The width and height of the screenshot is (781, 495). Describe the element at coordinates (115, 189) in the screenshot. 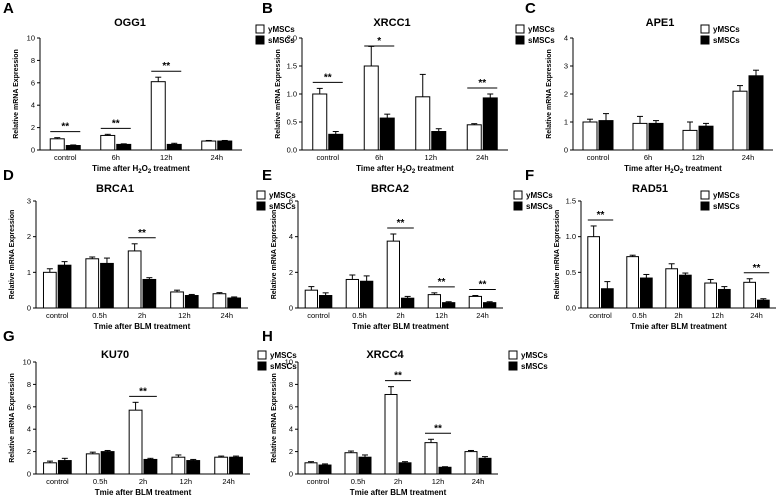

I see `chart-title: BRCA1` at that location.